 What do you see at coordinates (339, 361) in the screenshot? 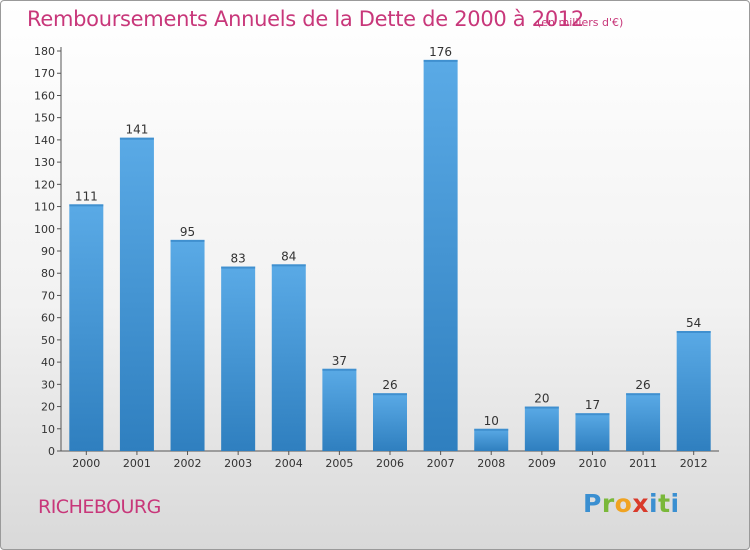
I see `bar-value-label: 37` at bounding box center [339, 361].